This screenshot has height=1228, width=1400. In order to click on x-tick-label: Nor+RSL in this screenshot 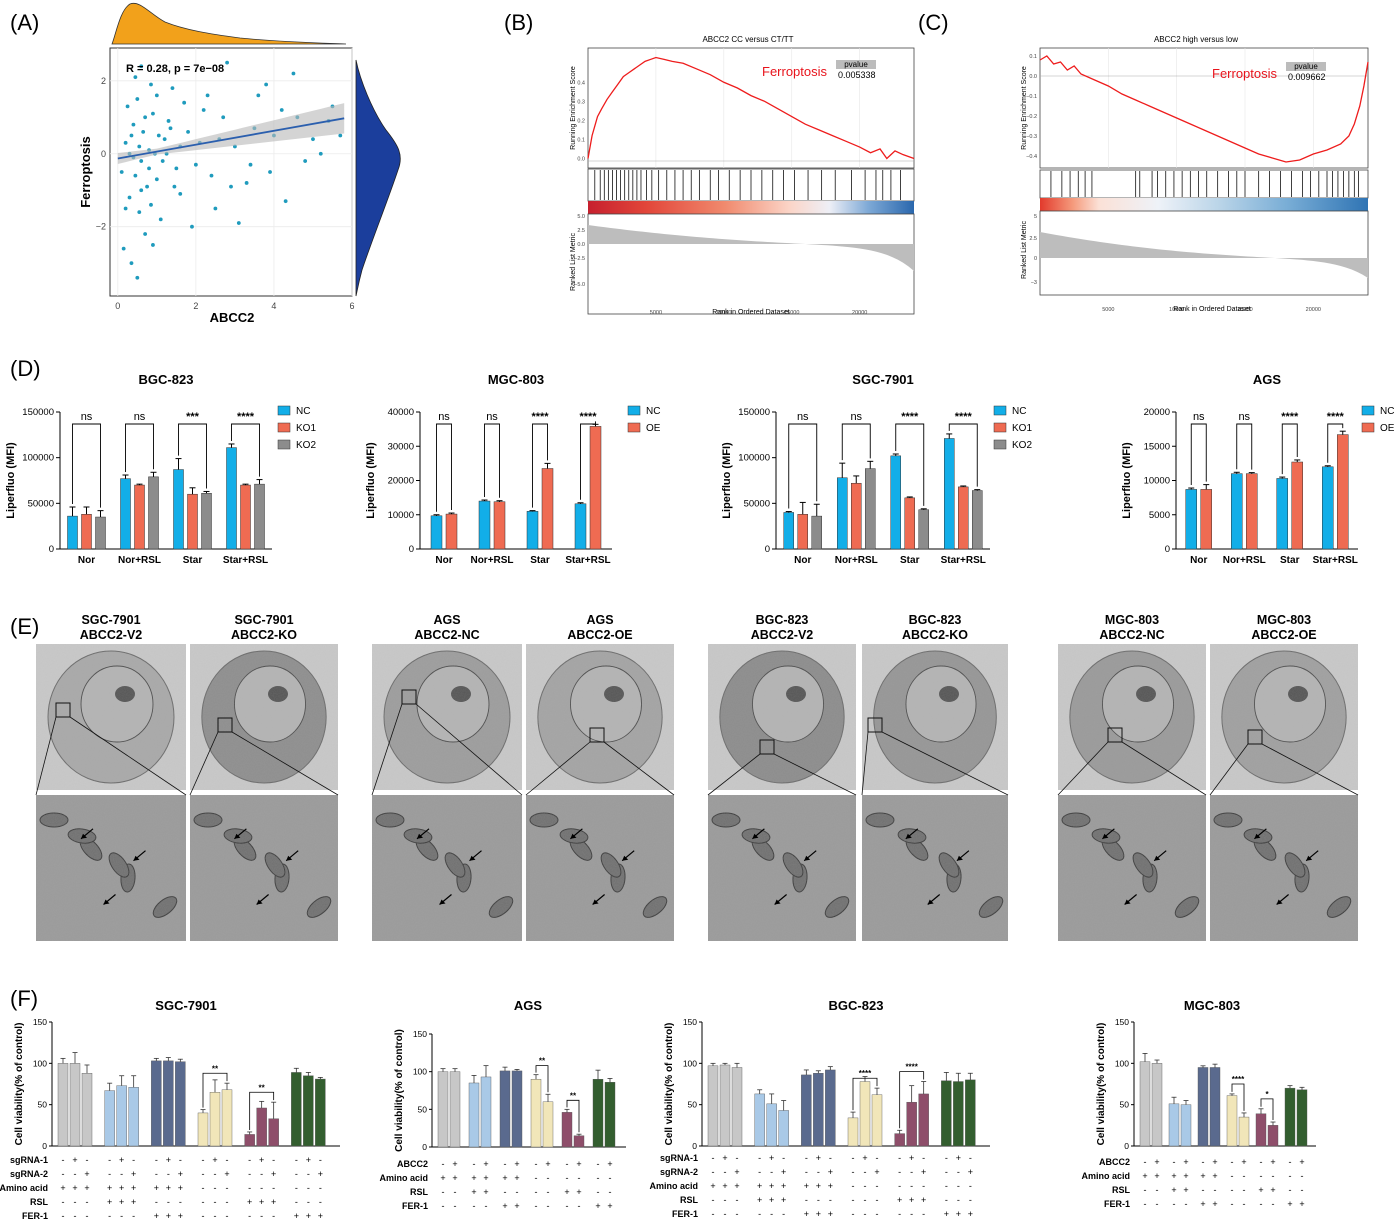, I will do `click(856, 560)`.